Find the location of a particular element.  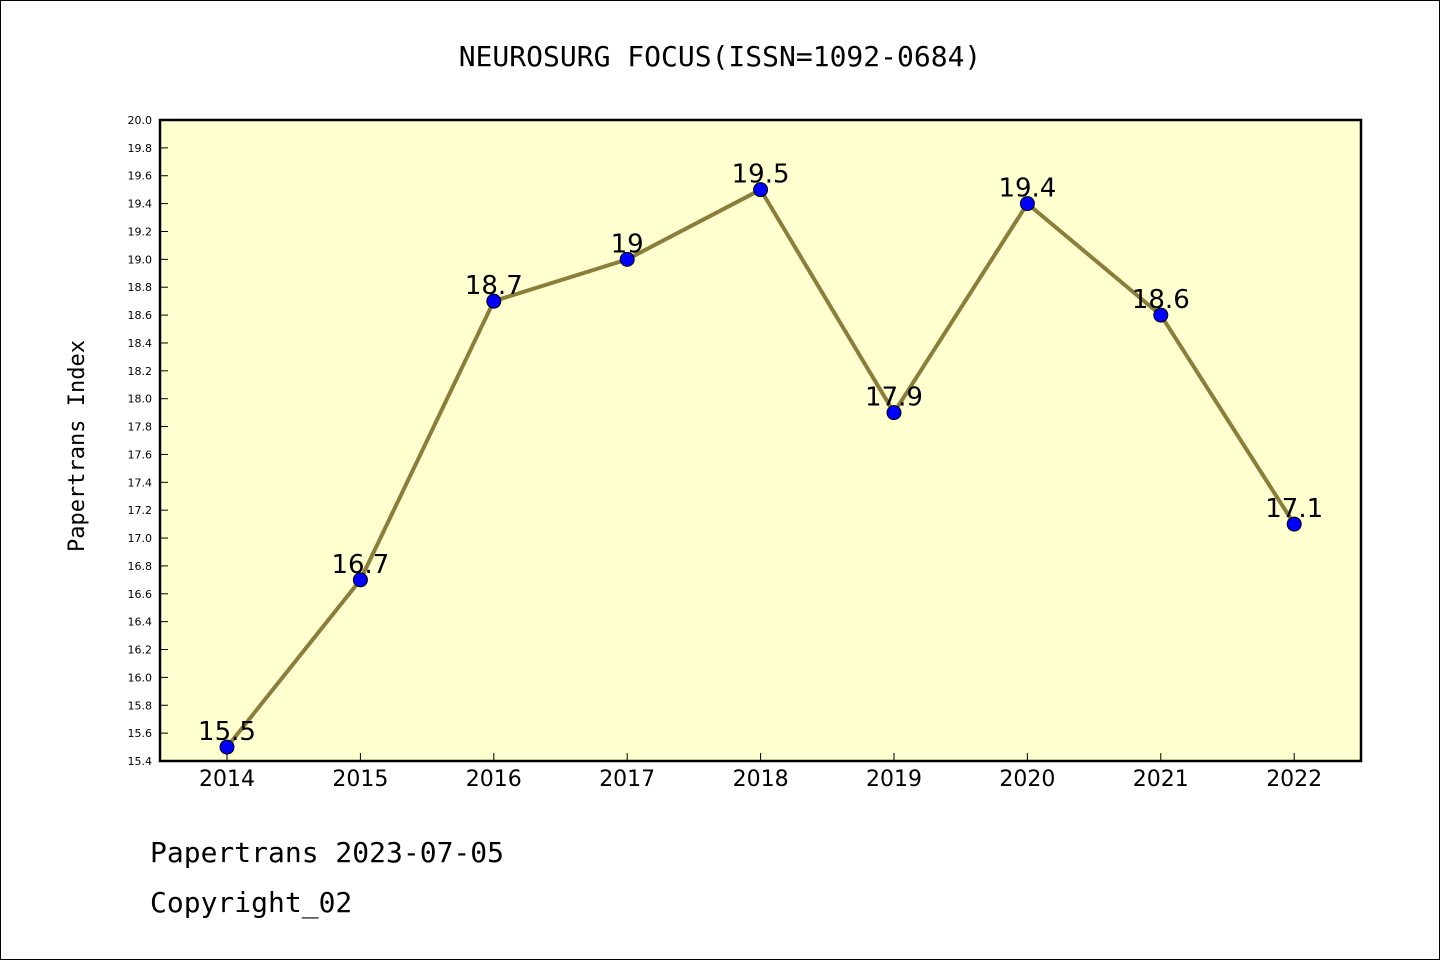

chart-title: NEUROSURG FOCUS(ISSN=1092-0684) is located at coordinates (720, 56).